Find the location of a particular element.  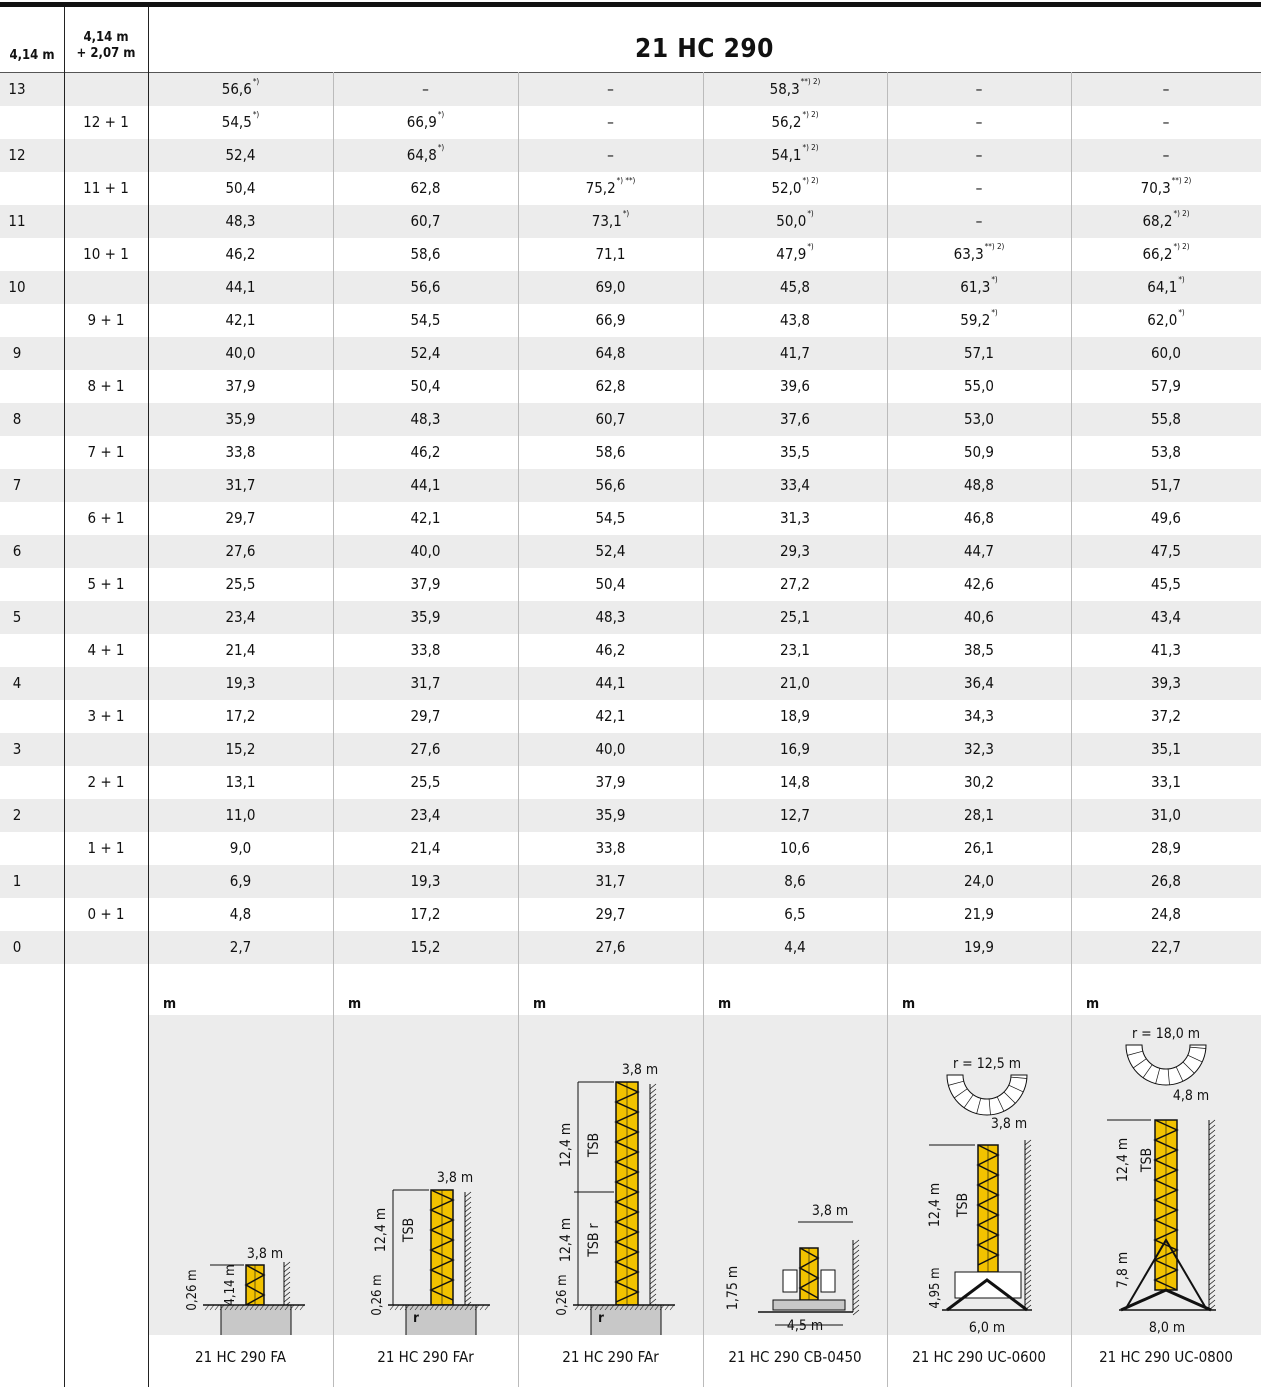

footnote-marker: *) 2) is located at coordinates (810, 147).